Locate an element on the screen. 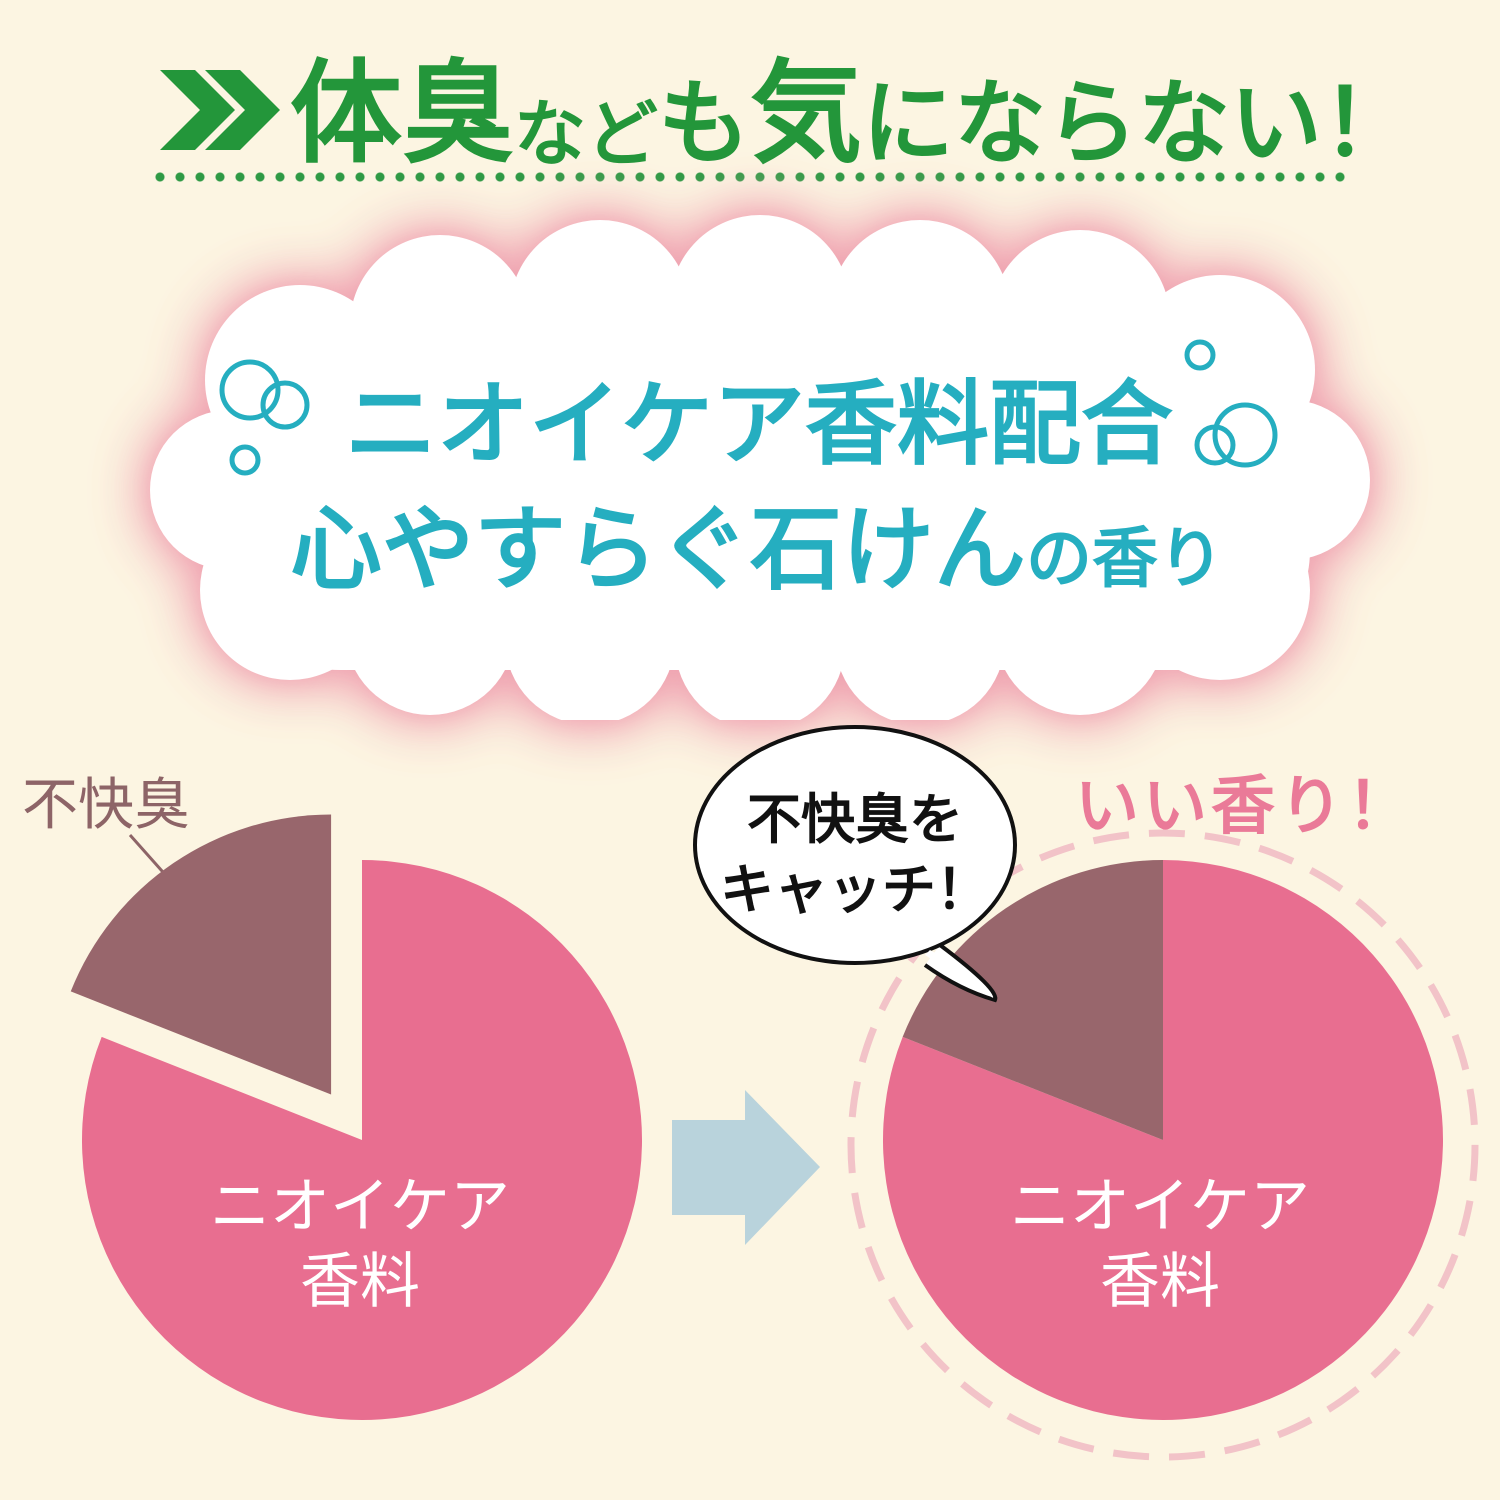 The image size is (1500, 1500). bubble-line: キャッチ！ is located at coordinates (855, 890).